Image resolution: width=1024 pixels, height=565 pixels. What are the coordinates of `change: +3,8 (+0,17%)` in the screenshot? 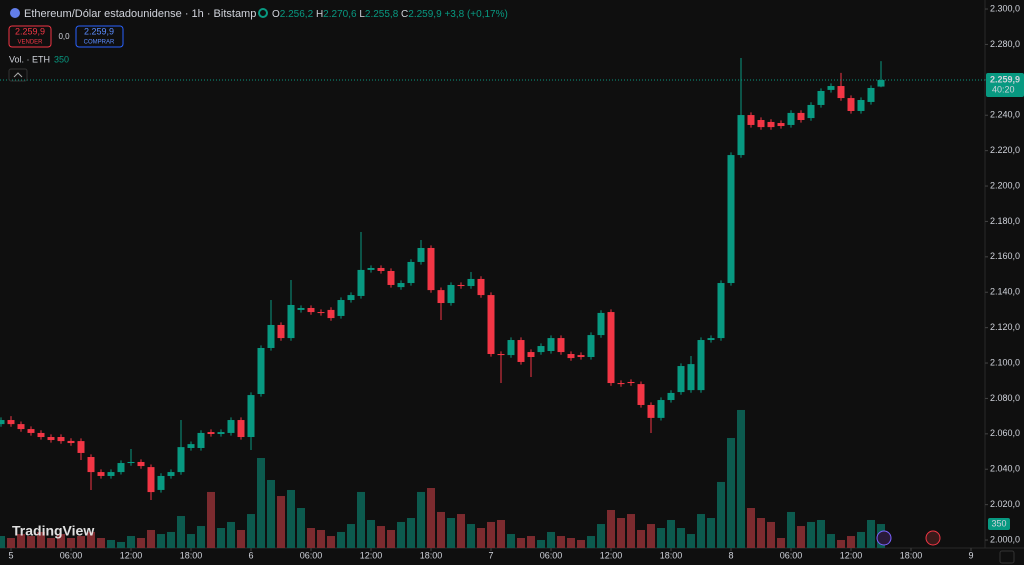 It's located at (475, 14).